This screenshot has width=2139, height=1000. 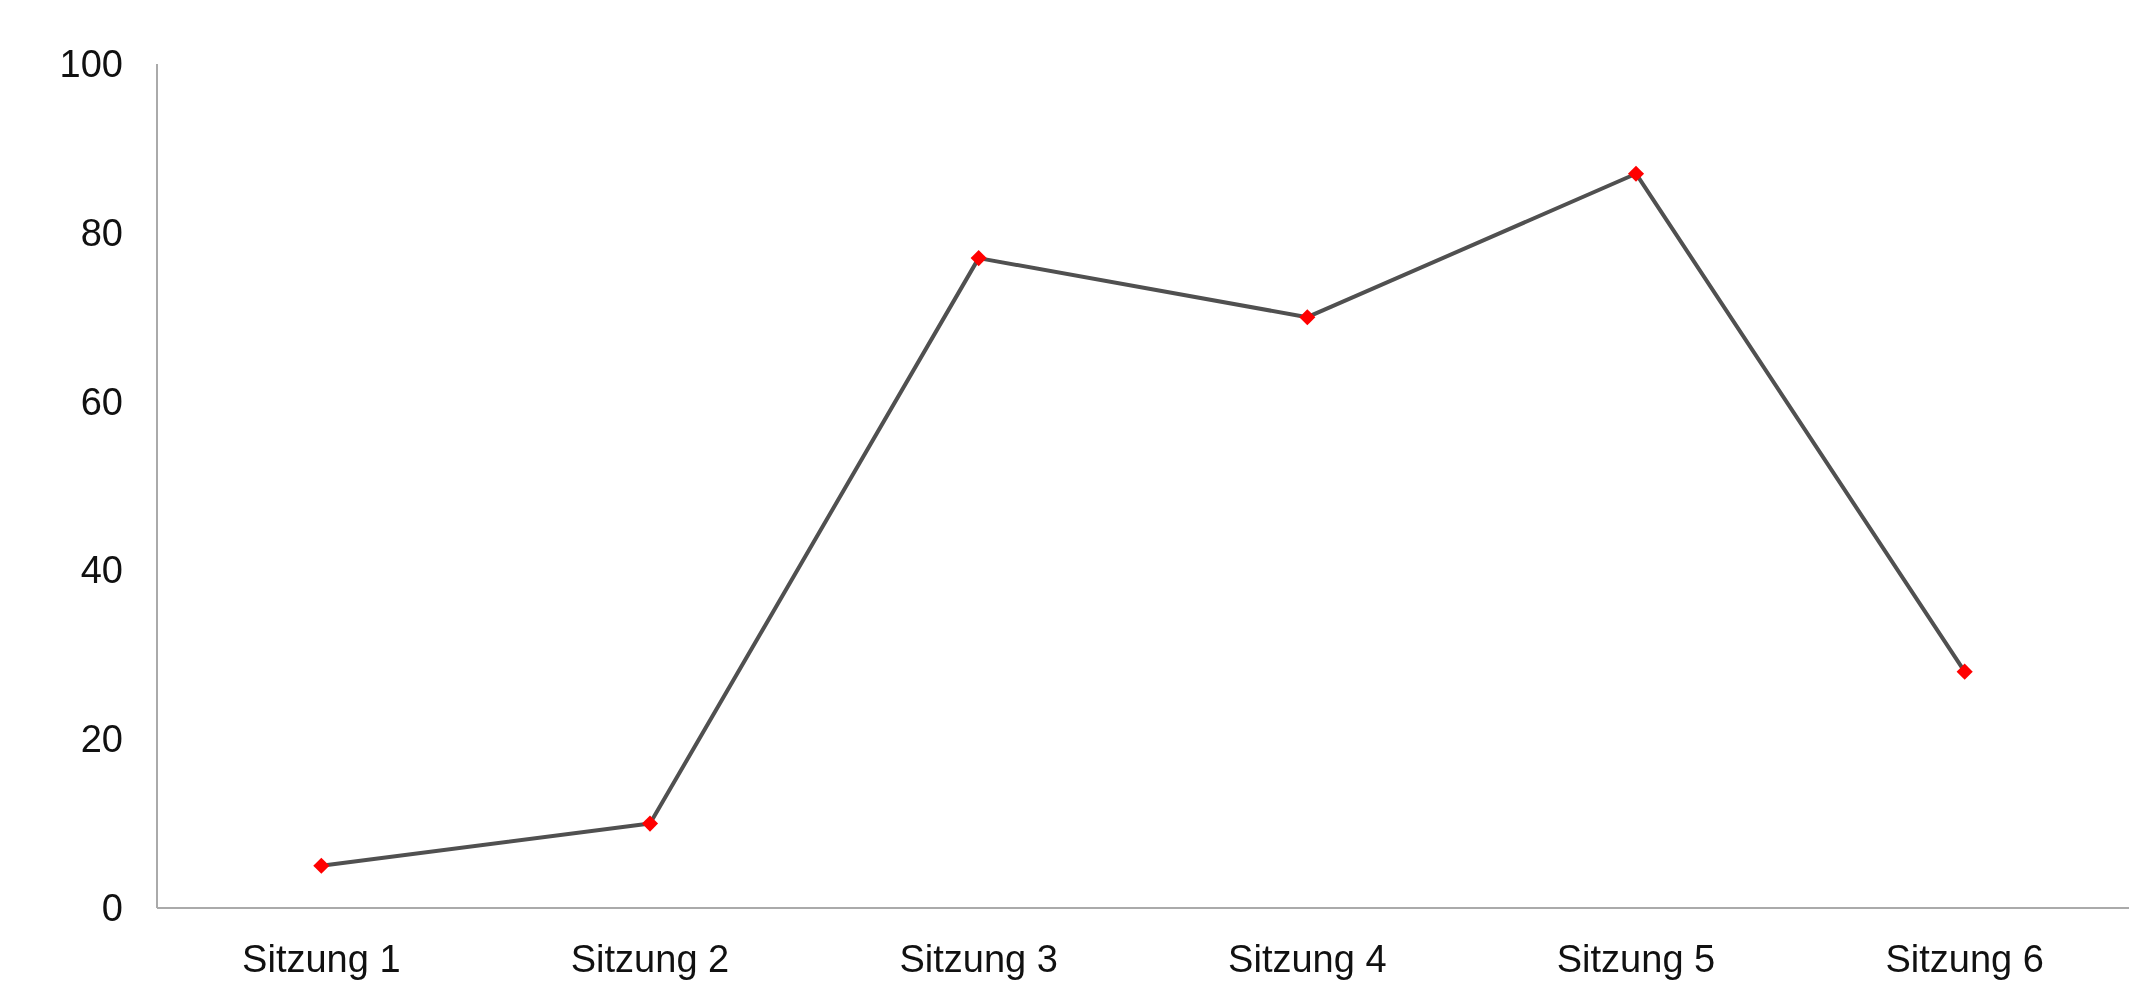 I want to click on x-tick-label: Sitzung 3, so click(x=978, y=959).